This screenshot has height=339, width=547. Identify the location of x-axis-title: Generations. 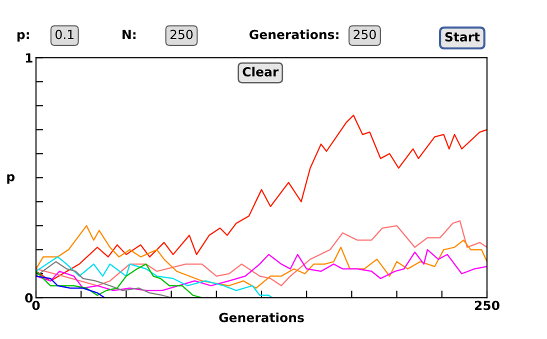
(261, 317).